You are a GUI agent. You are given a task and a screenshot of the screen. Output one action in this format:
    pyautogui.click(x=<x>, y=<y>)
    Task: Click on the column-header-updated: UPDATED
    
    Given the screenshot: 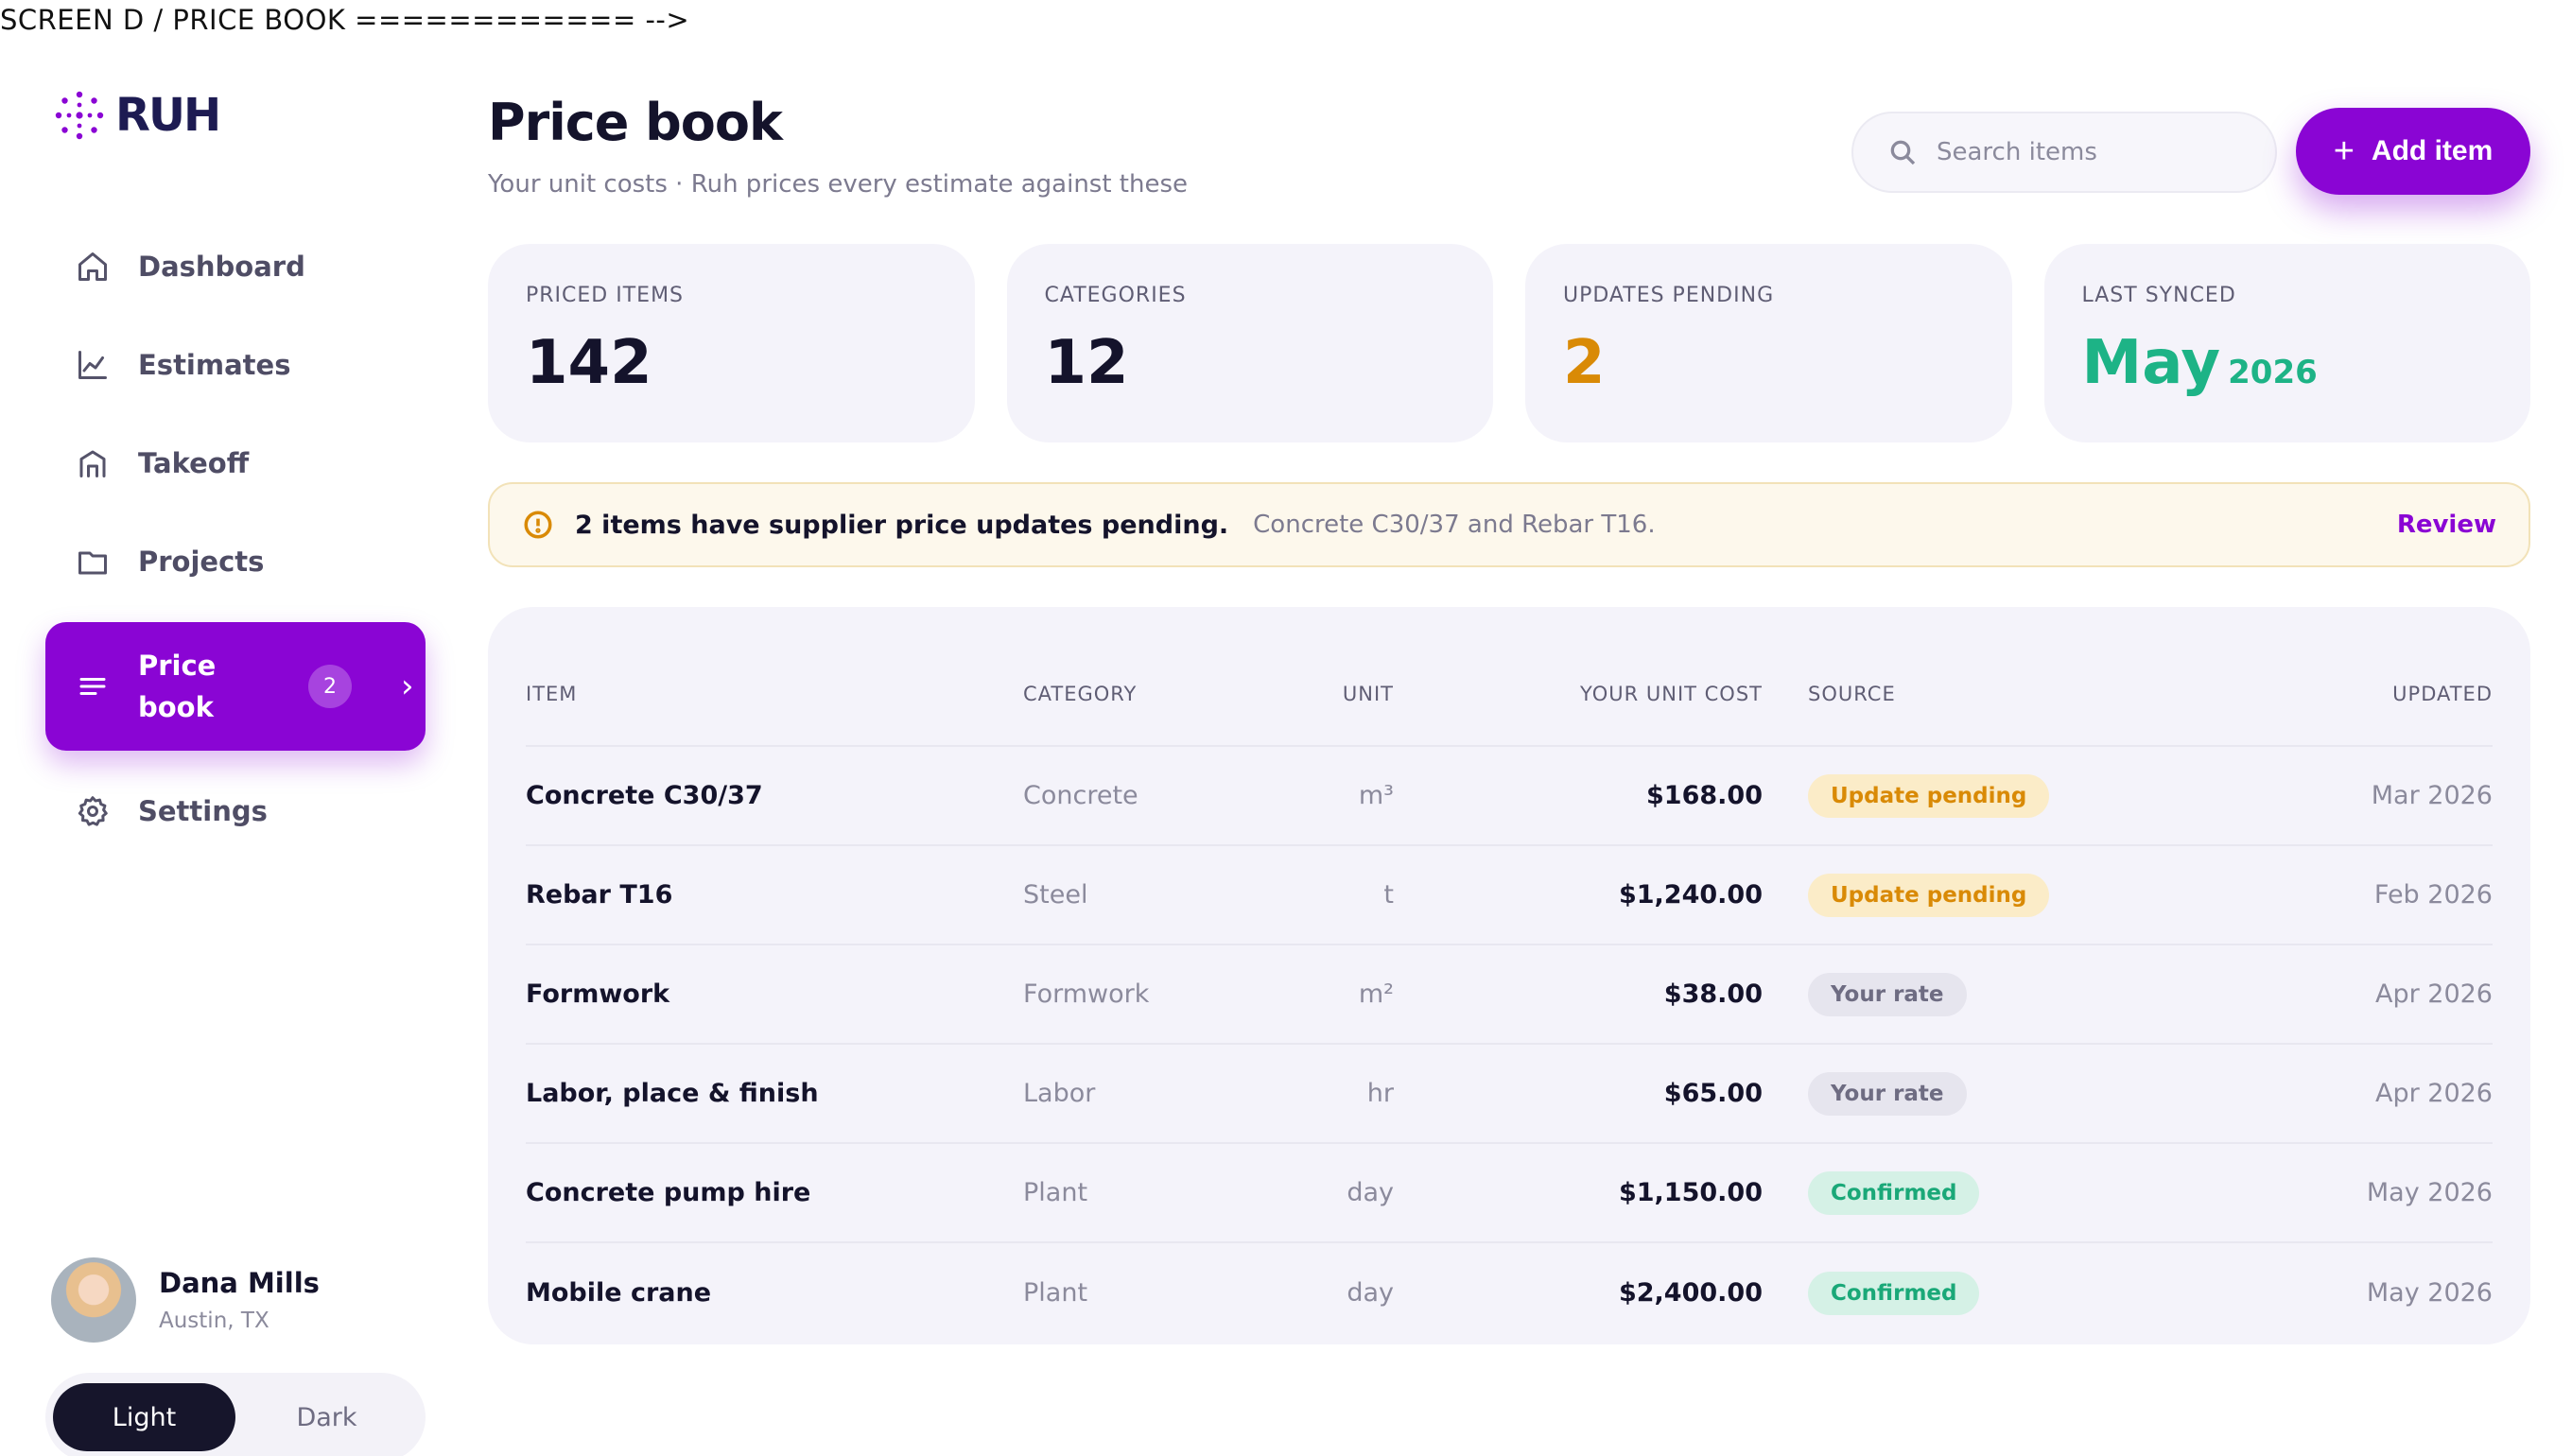 What is the action you would take?
    pyautogui.click(x=2442, y=694)
    